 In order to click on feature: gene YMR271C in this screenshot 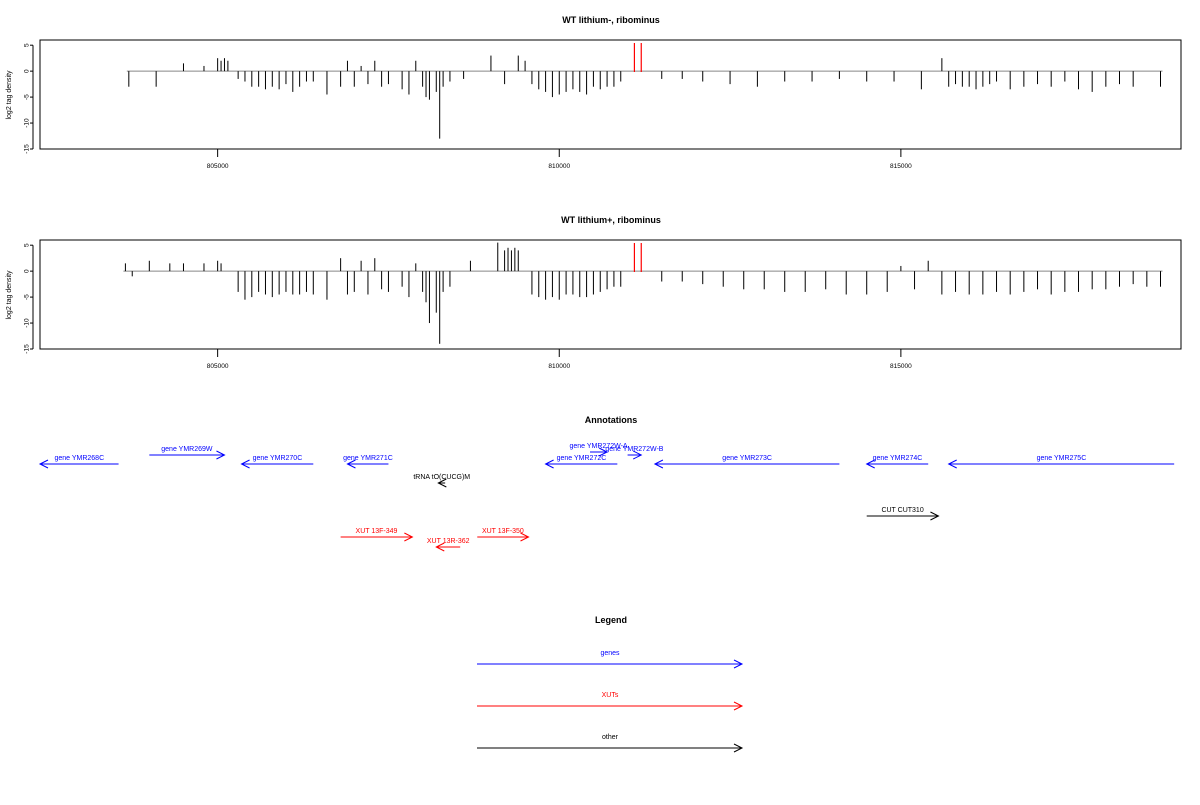, I will do `click(368, 462)`.